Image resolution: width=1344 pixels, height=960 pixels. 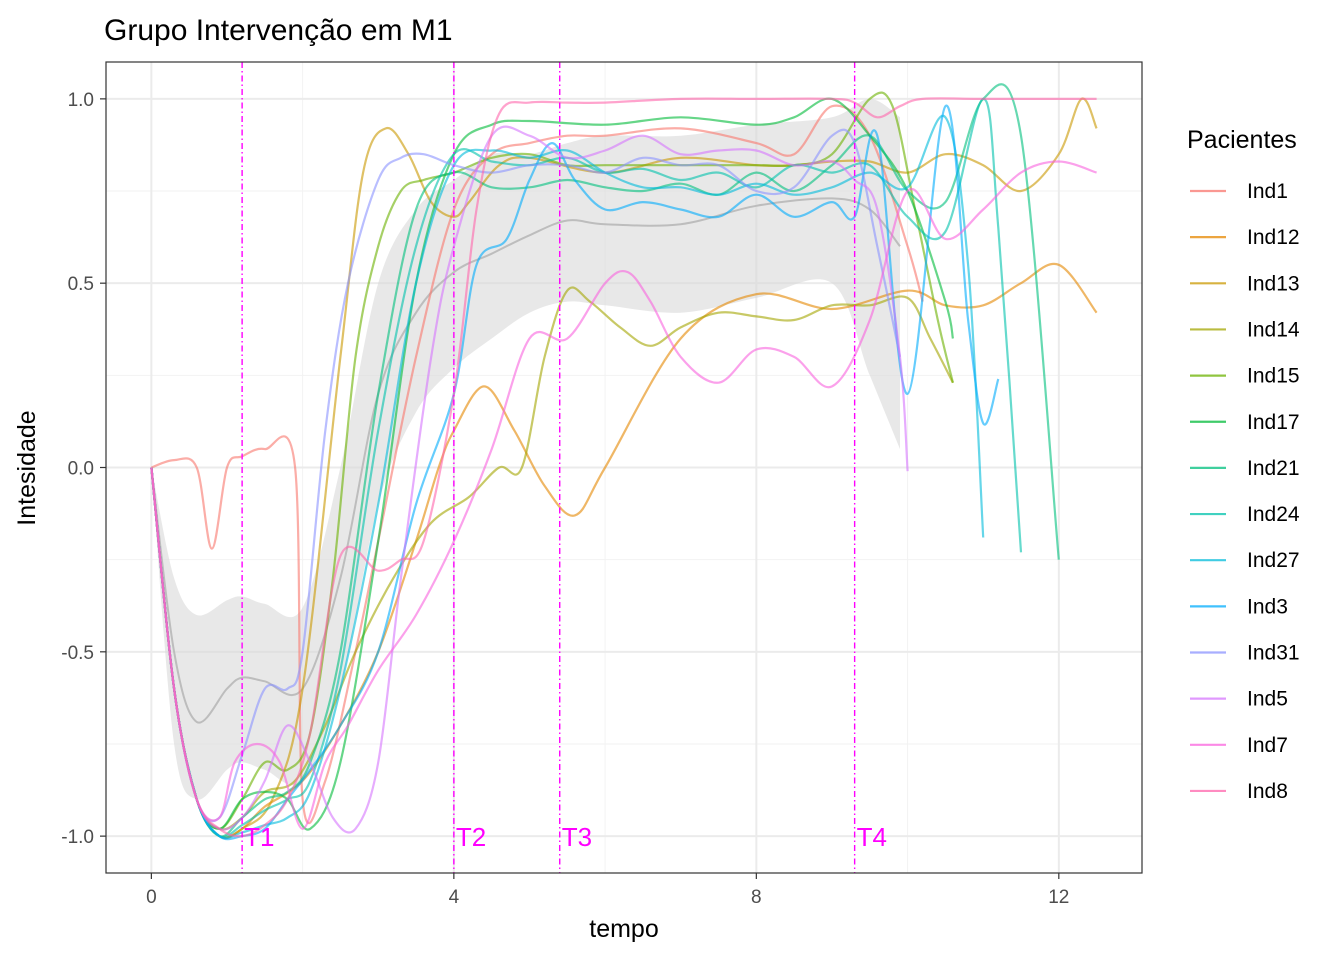 I want to click on legend-label-ind31: Ind31, so click(x=1273, y=653).